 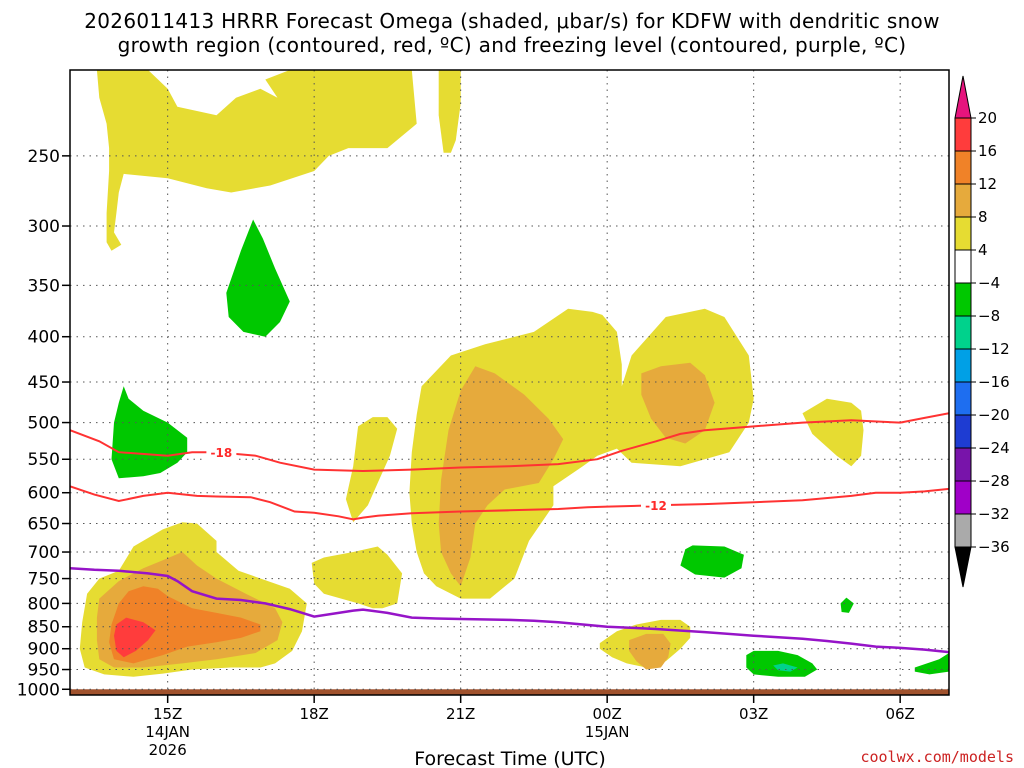 What do you see at coordinates (987, 151) in the screenshot?
I see `colorbar-tick-label-1: 16` at bounding box center [987, 151].